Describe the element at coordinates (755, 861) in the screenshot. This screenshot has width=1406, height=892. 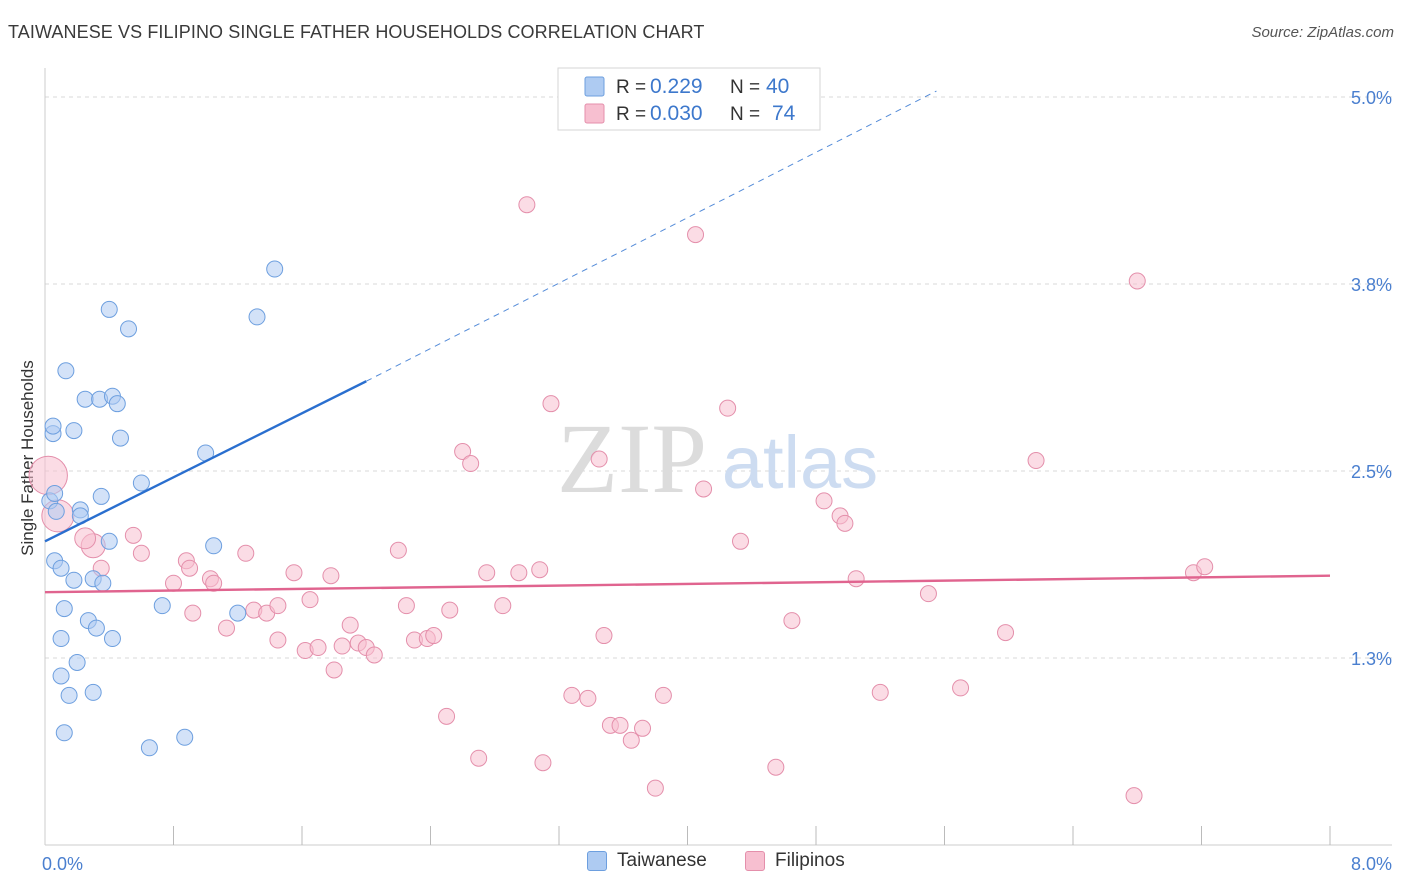
I see `legend-swatch-filipino-bottom` at that location.